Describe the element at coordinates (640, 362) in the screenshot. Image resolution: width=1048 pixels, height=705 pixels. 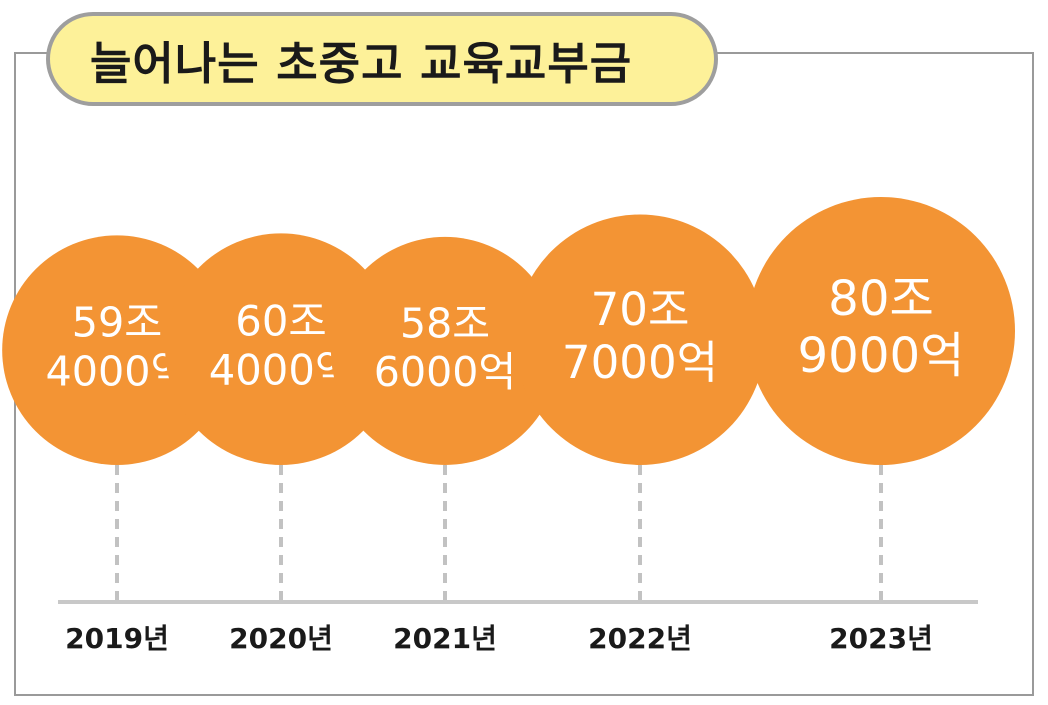
I see `bubble-label-3-1: 7000억` at that location.